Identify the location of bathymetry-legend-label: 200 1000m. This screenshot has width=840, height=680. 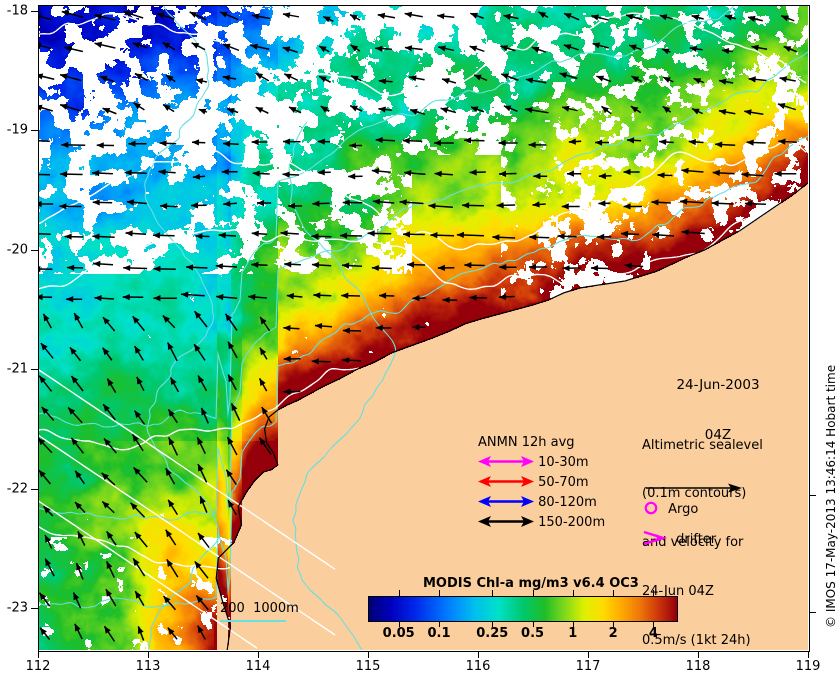
(259, 608).